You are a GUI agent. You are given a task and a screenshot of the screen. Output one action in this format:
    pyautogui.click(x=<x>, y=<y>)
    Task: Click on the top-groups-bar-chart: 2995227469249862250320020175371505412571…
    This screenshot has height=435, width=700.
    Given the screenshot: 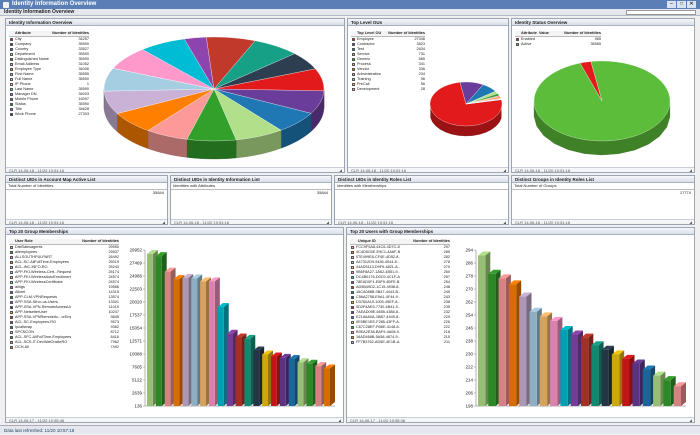 What is the action you would take?
    pyautogui.click(x=231, y=327)
    